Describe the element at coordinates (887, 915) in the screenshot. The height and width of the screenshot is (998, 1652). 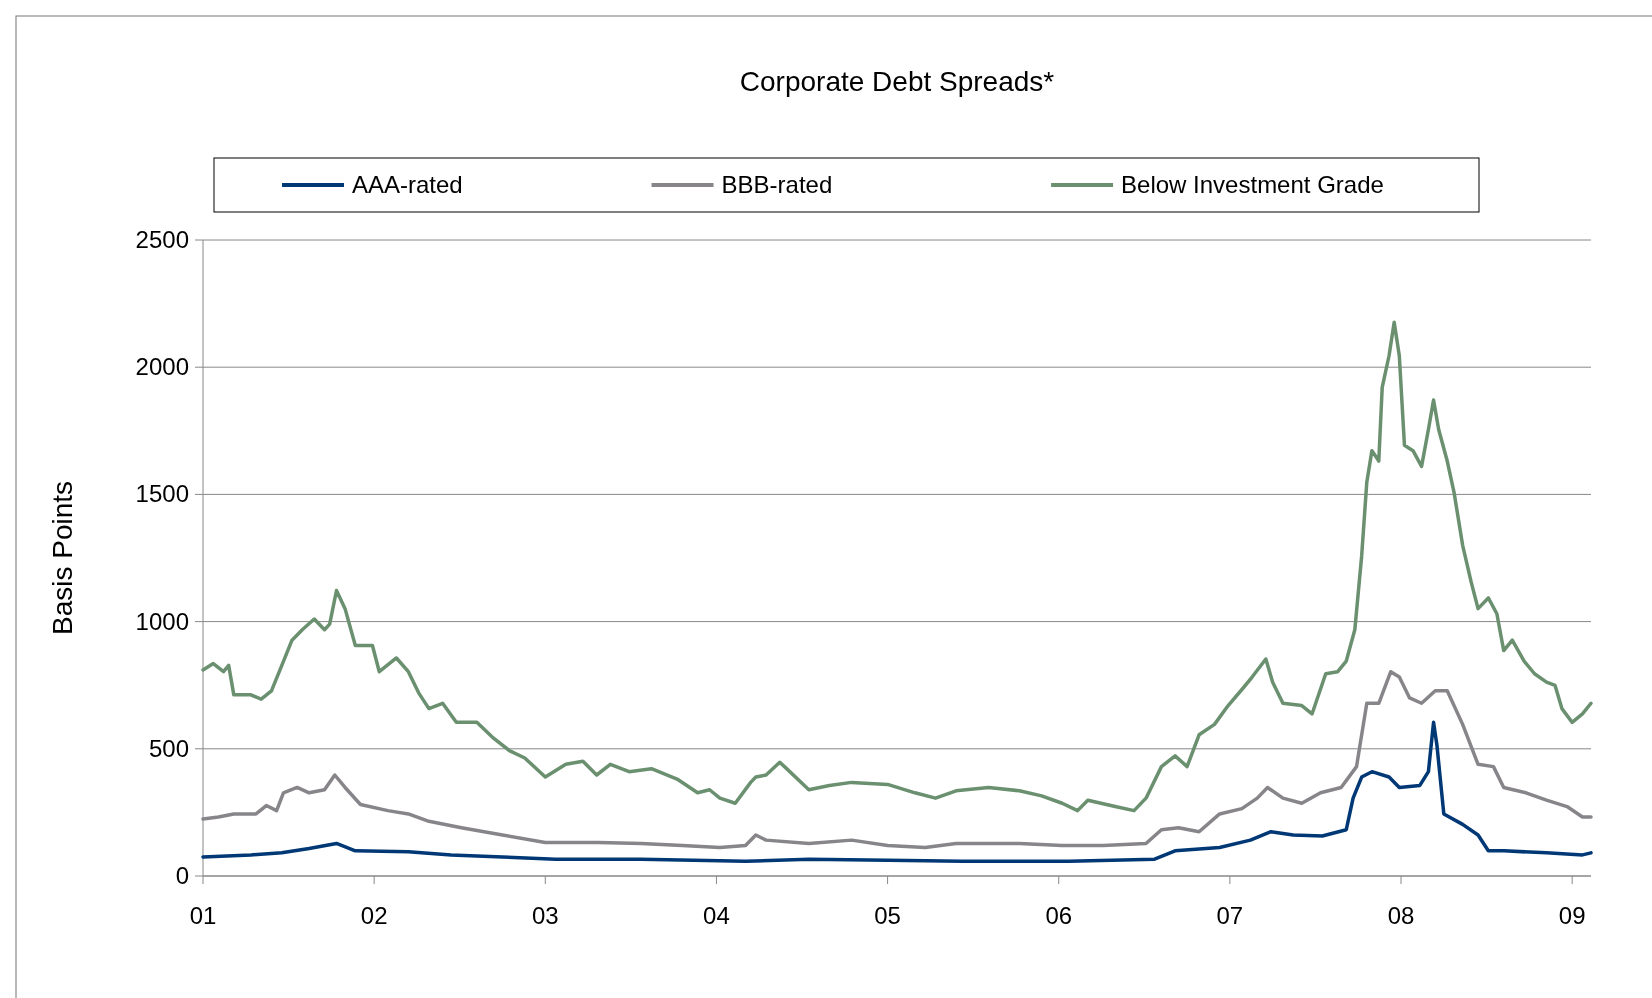
I see `x-tick-label: 05` at that location.